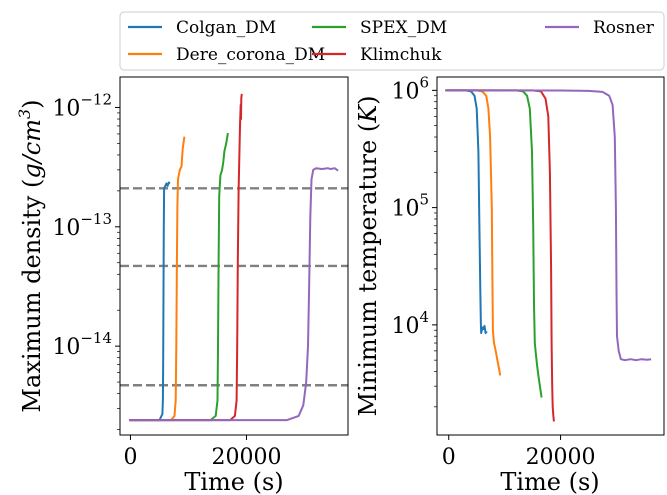  What do you see at coordinates (130, 457) in the screenshot?
I see `density-x-tick-label: 0` at bounding box center [130, 457].